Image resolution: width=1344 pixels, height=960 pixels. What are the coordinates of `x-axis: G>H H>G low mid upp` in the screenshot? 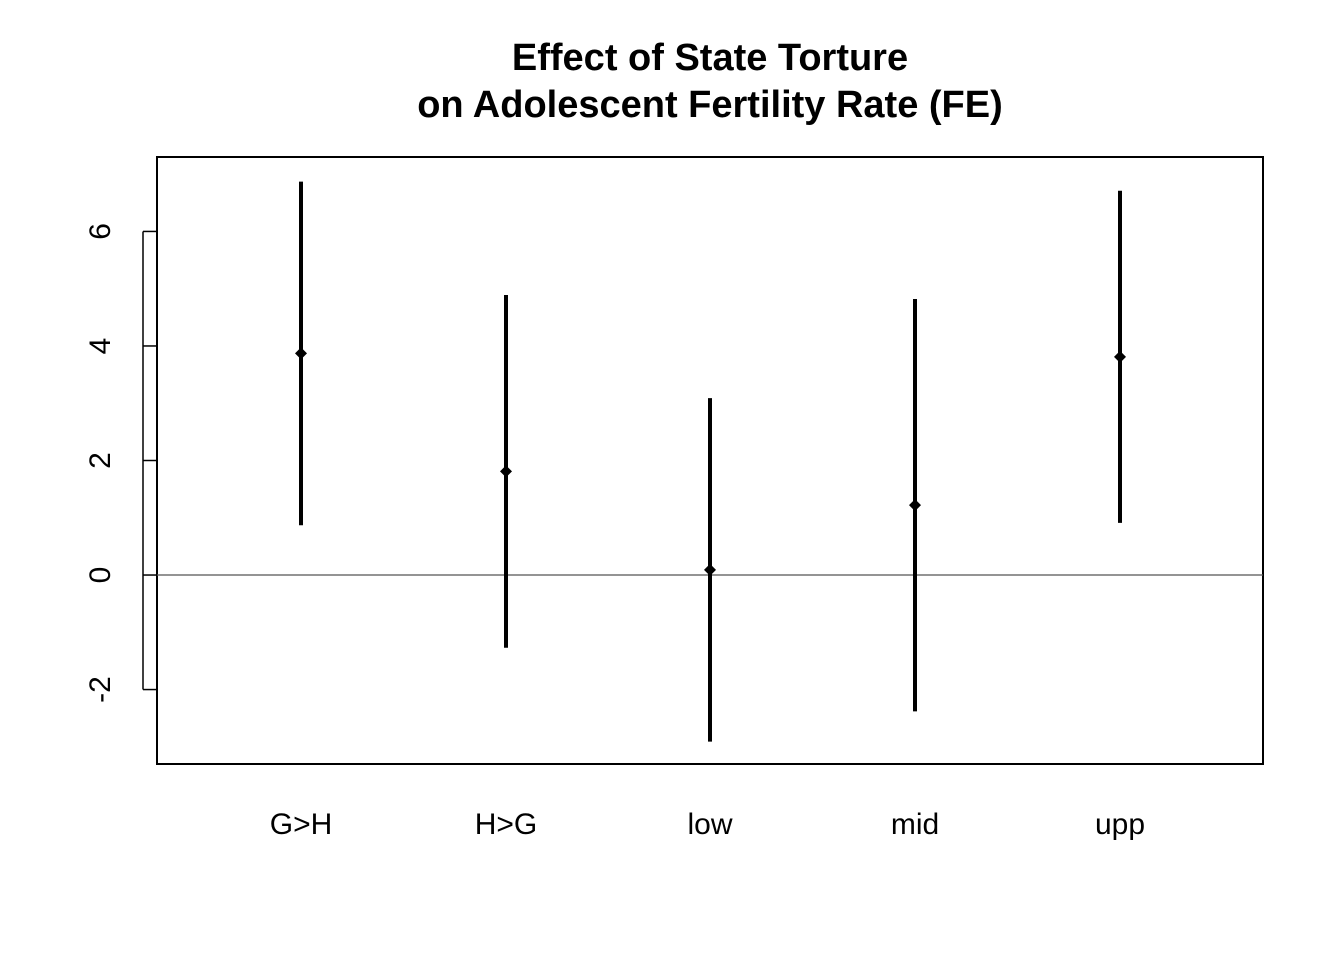 It's located at (707, 824).